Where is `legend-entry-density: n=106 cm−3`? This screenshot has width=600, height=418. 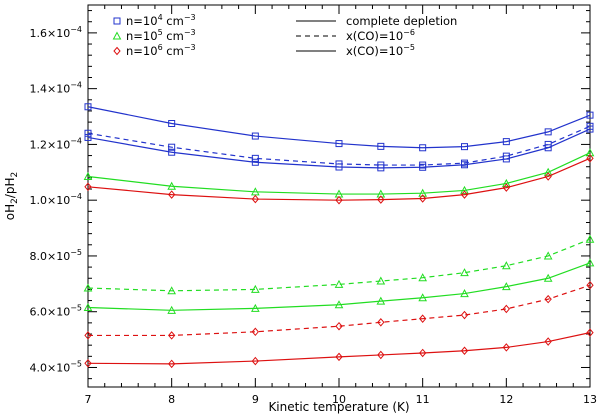 legend-entry-density: n=106 cm−3 is located at coordinates (154, 50).